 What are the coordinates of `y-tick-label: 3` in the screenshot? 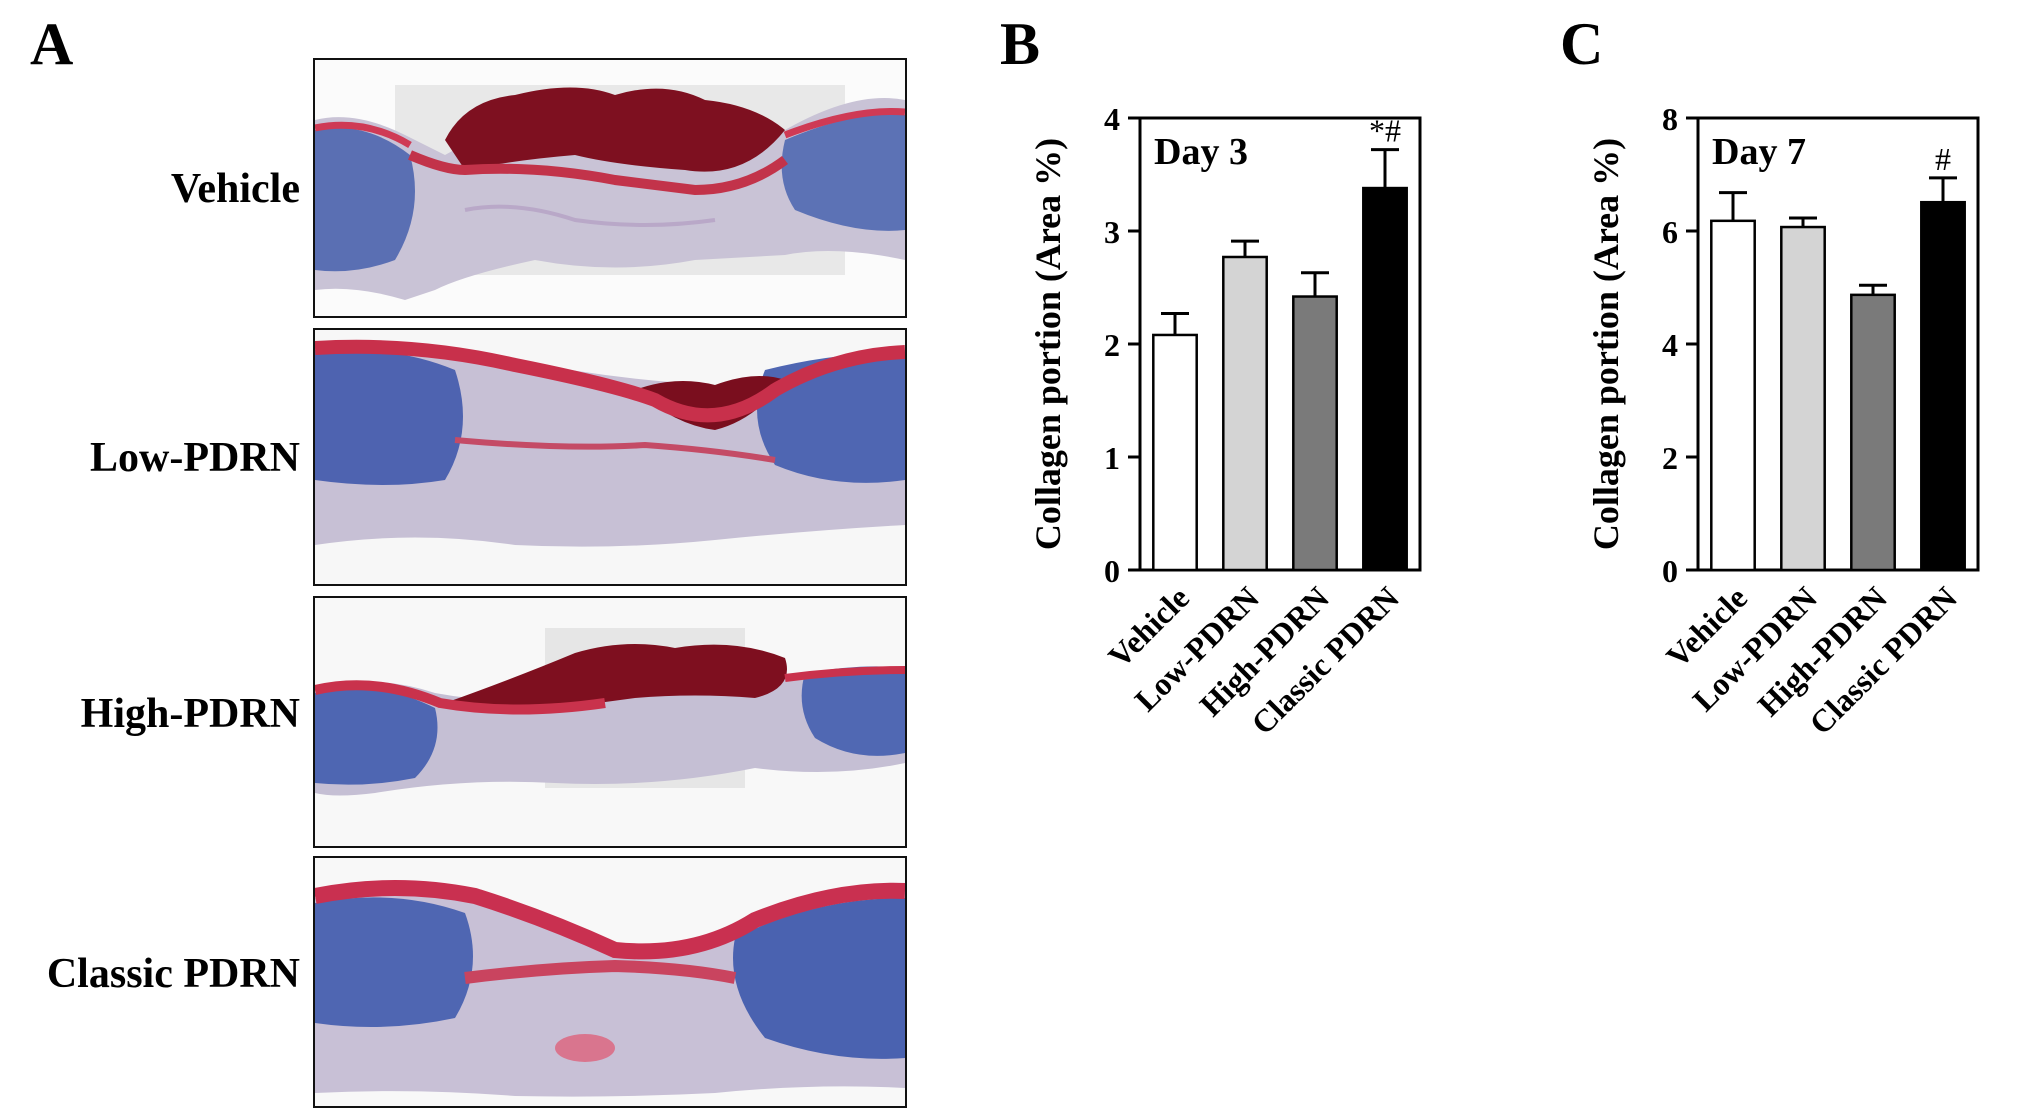 It's located at (1112, 232).